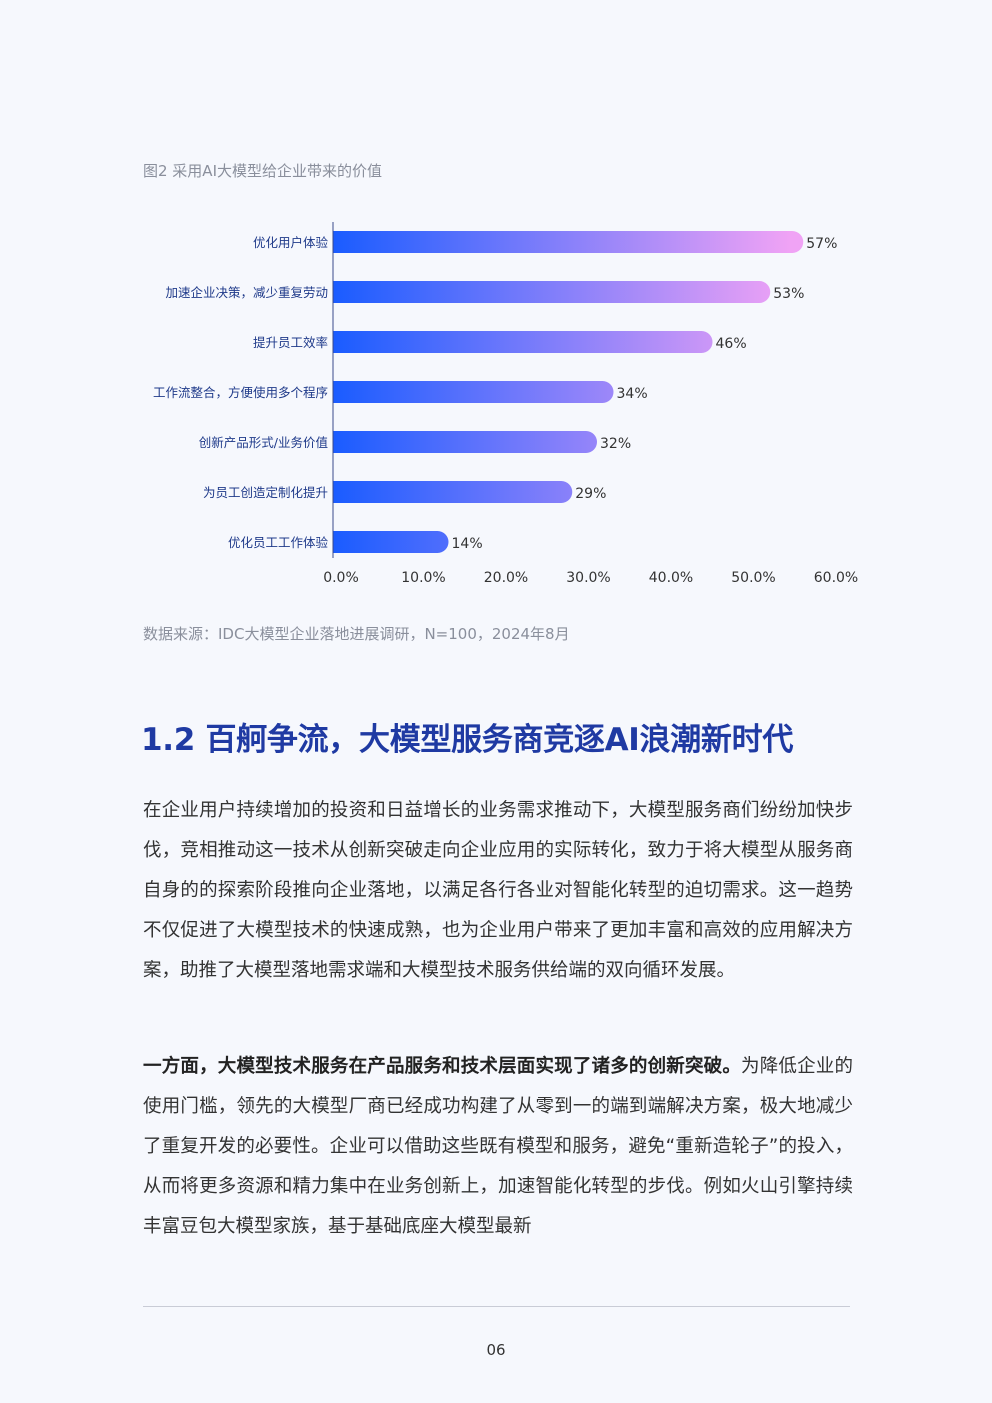 The width and height of the screenshot is (992, 1403). Describe the element at coordinates (290, 342) in the screenshot. I see `category-label: 提升员工效率` at that location.